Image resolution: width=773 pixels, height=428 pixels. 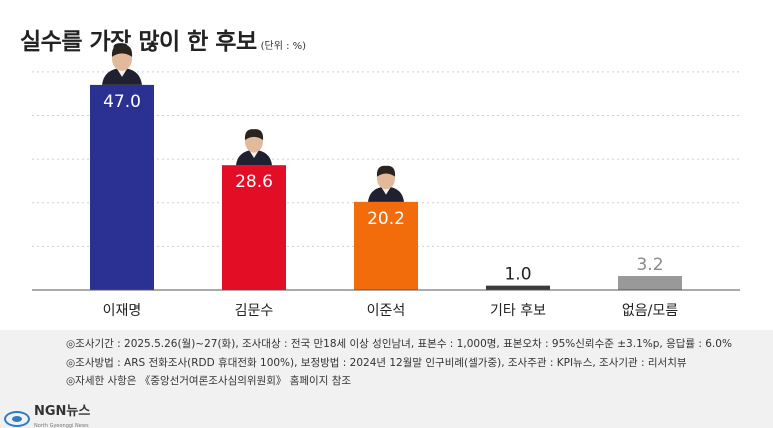 I want to click on data-label-5: 3.2, so click(x=649, y=265).